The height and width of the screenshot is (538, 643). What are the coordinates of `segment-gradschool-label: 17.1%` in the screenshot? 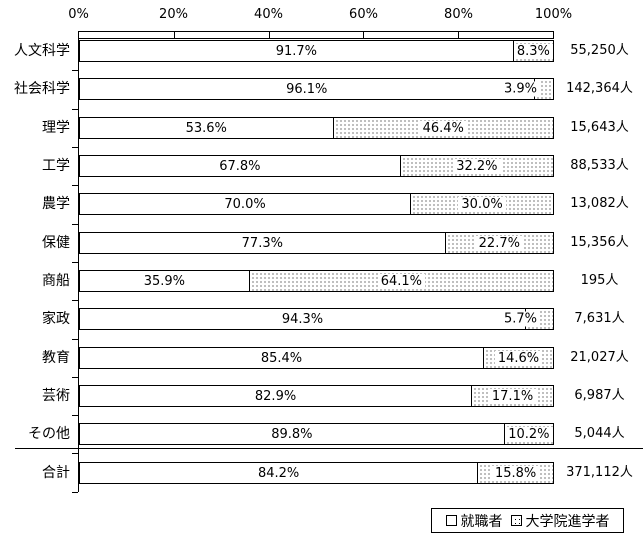 It's located at (512, 396).